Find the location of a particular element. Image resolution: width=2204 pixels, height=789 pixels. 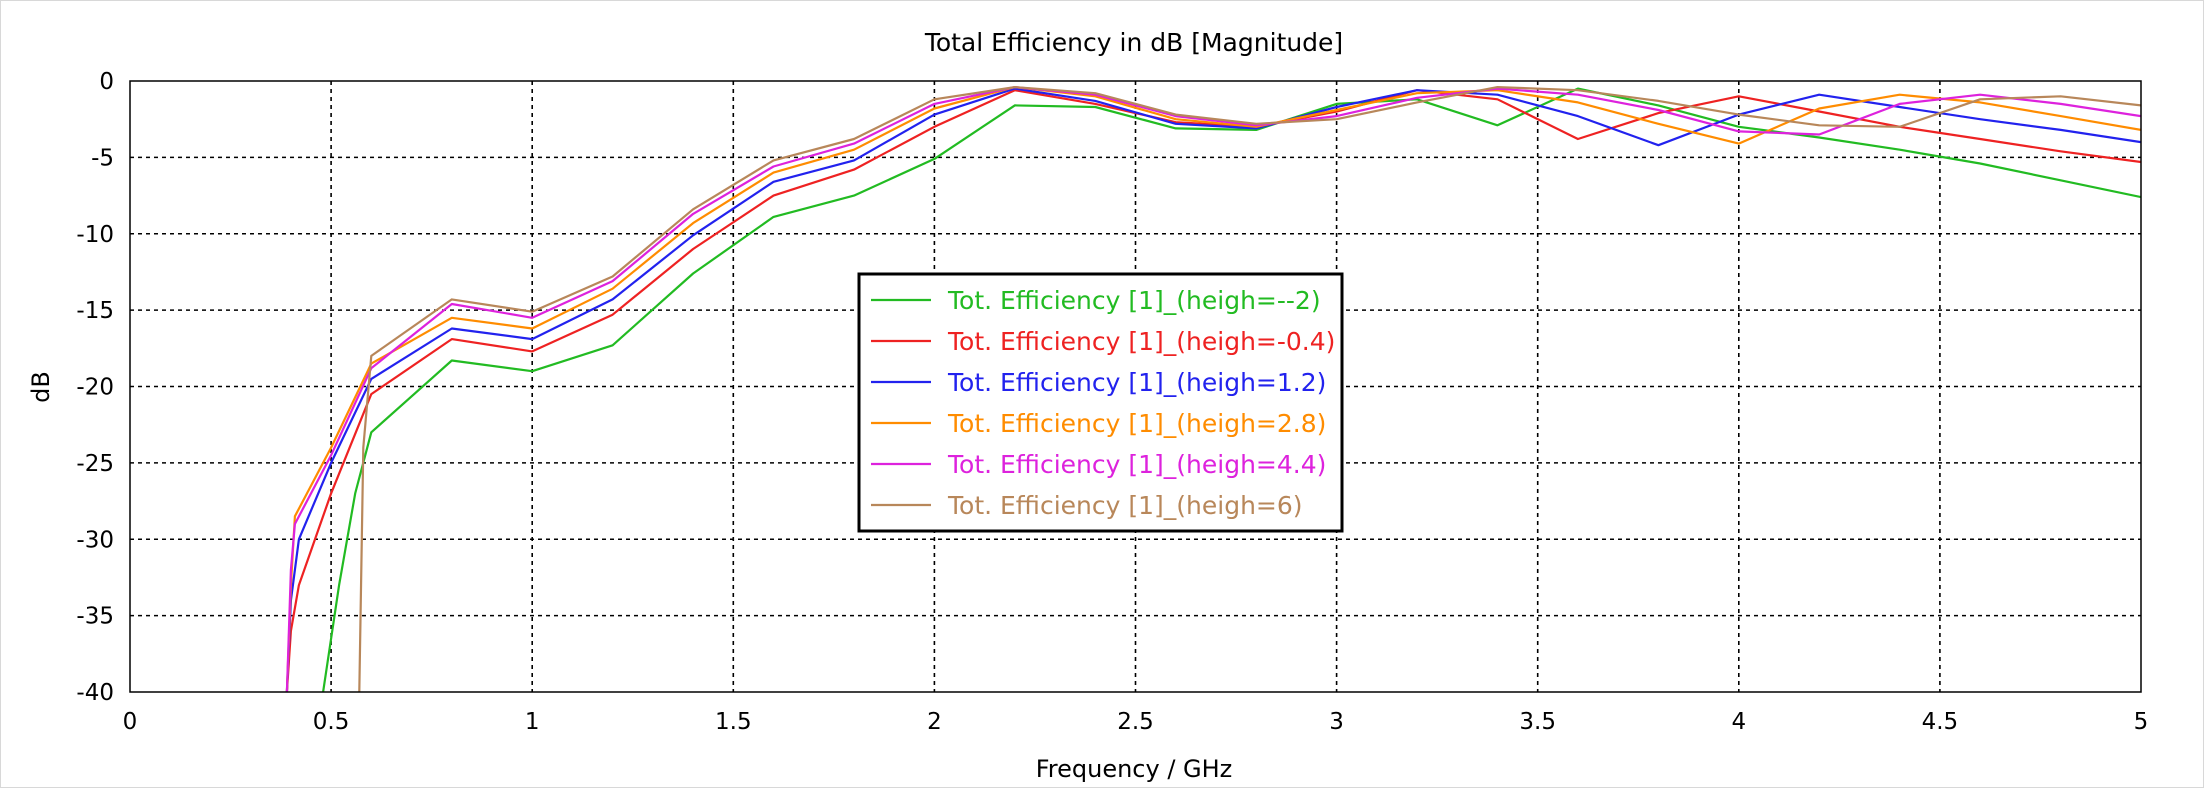

y-tick-label: -15 is located at coordinates (95, 311).